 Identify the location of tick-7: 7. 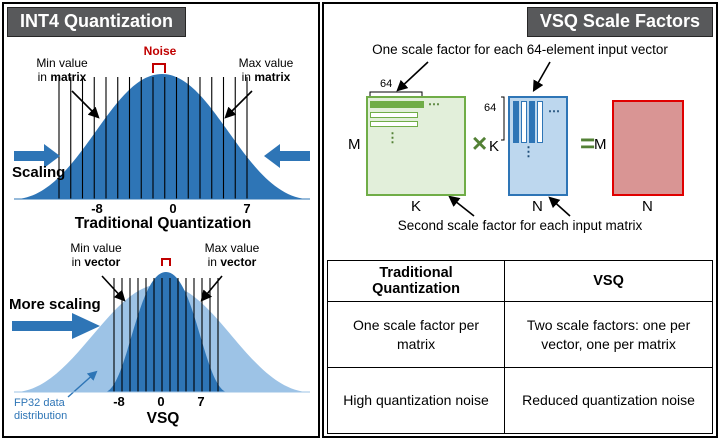
(247, 208).